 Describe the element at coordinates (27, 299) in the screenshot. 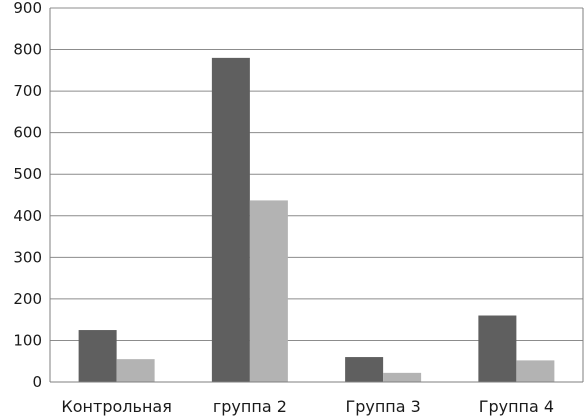

I see `y-tick-label-200: 200` at that location.